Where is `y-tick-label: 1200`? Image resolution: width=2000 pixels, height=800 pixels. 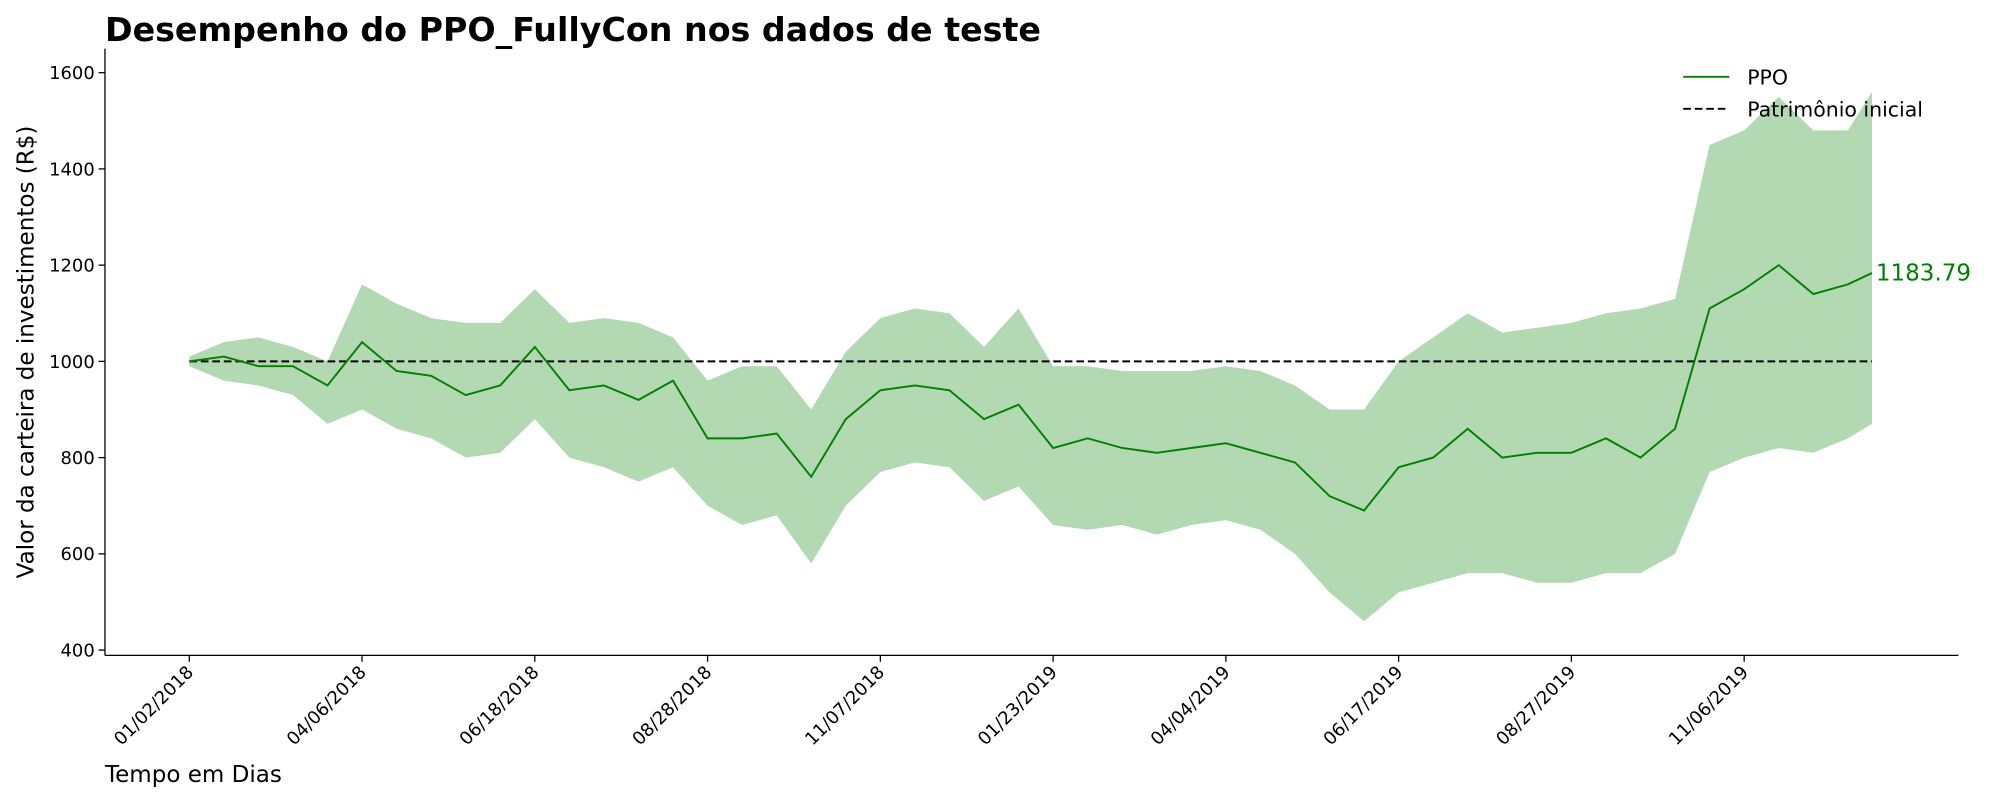
y-tick-label: 1200 is located at coordinates (72, 266).